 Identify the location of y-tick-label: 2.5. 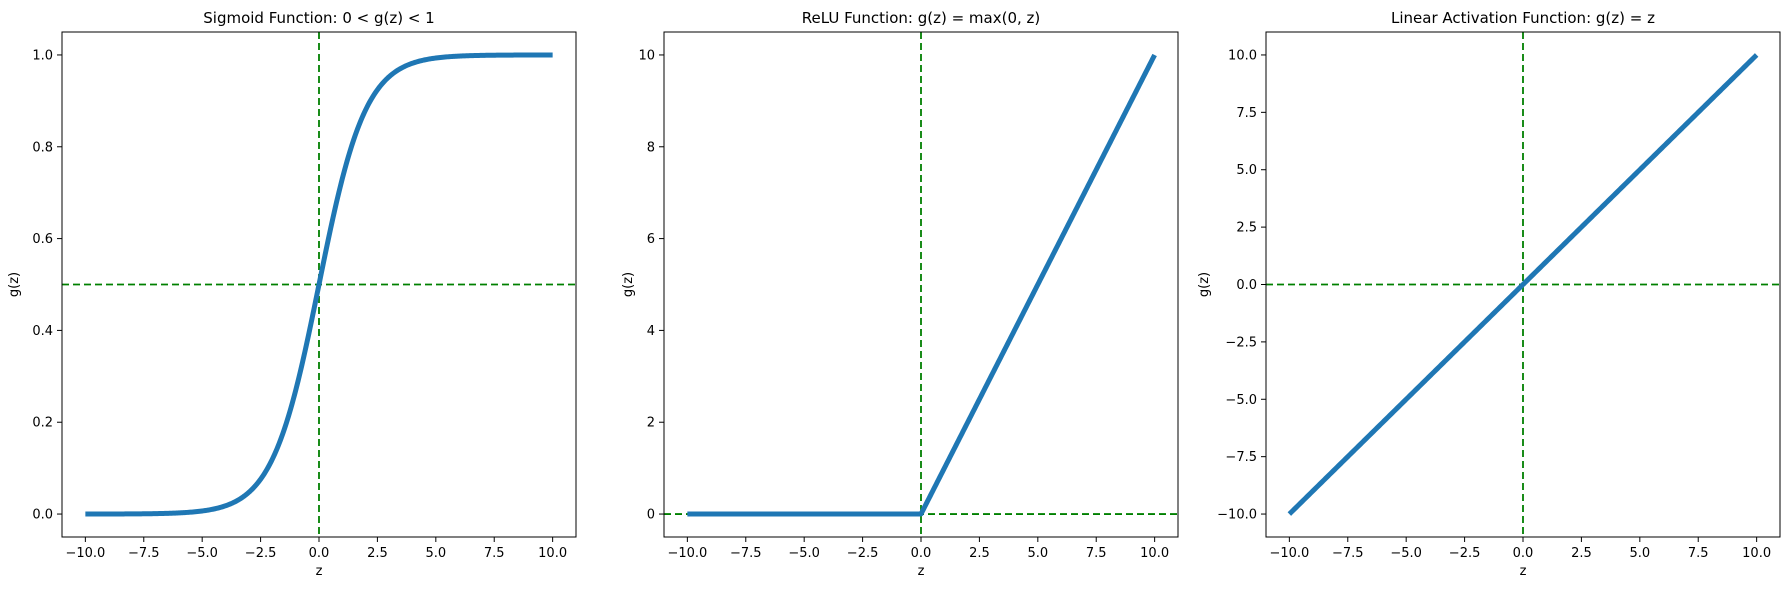
(1246, 228).